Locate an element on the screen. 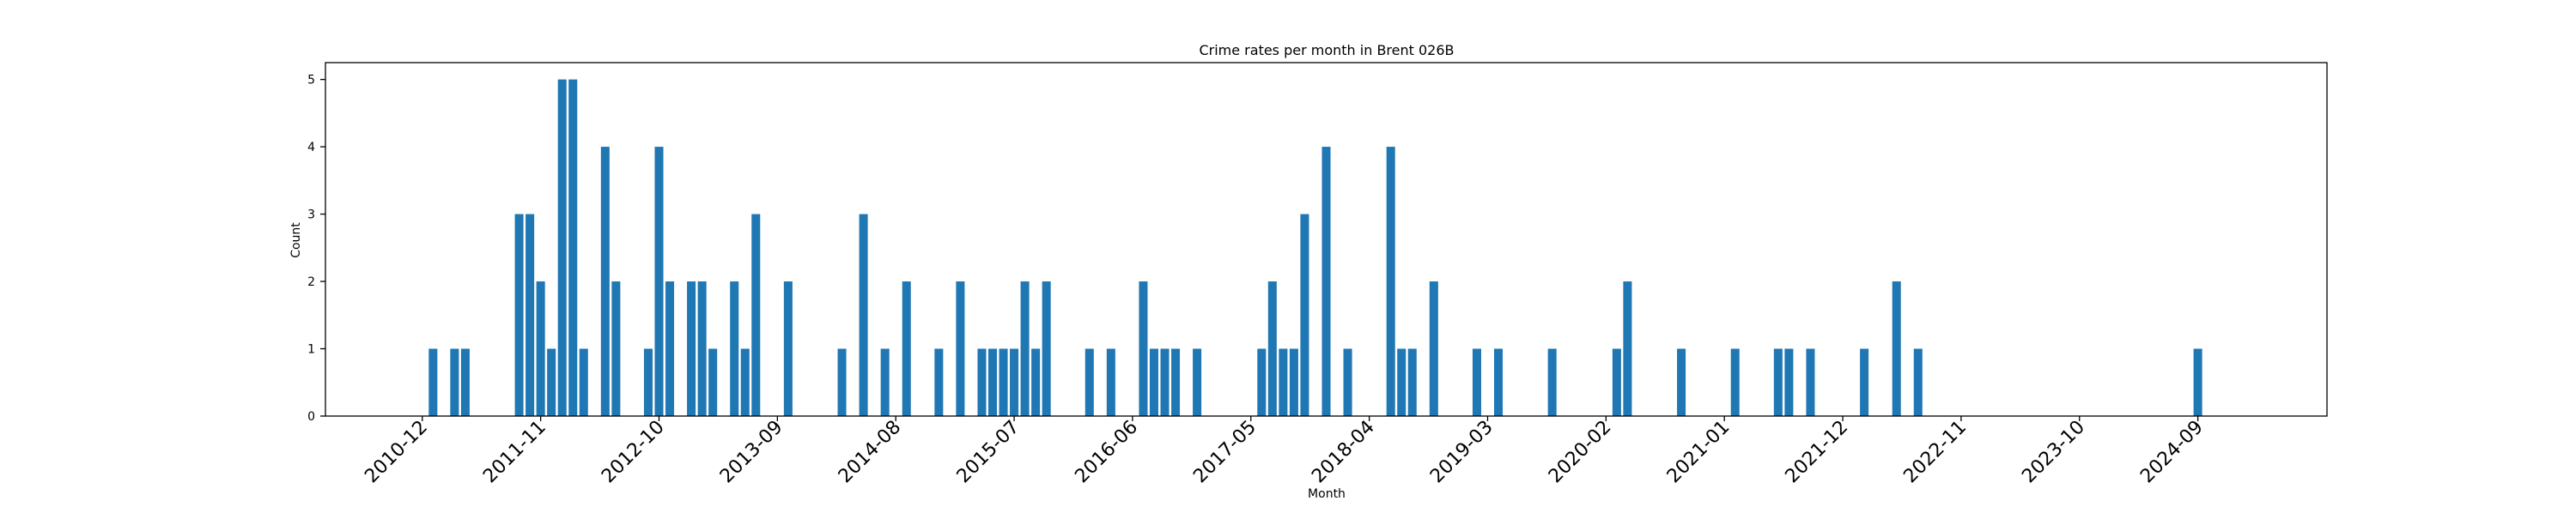 This screenshot has height=519, width=2576. y-tick-label: 2 is located at coordinates (311, 282).